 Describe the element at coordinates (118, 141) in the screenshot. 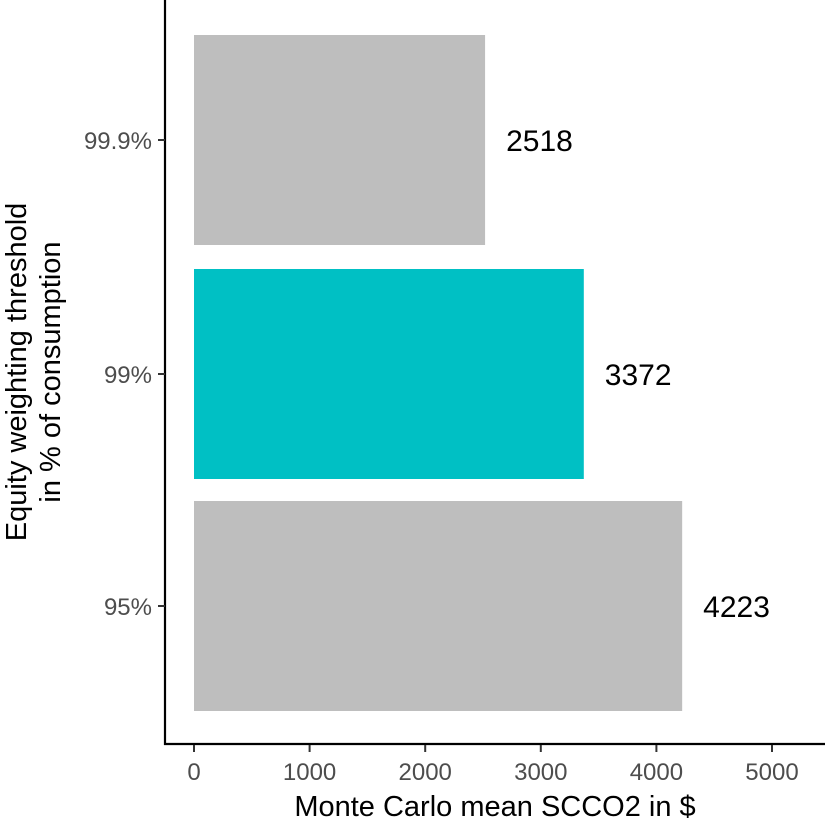

I see `y-tick-label: 99.9%` at that location.